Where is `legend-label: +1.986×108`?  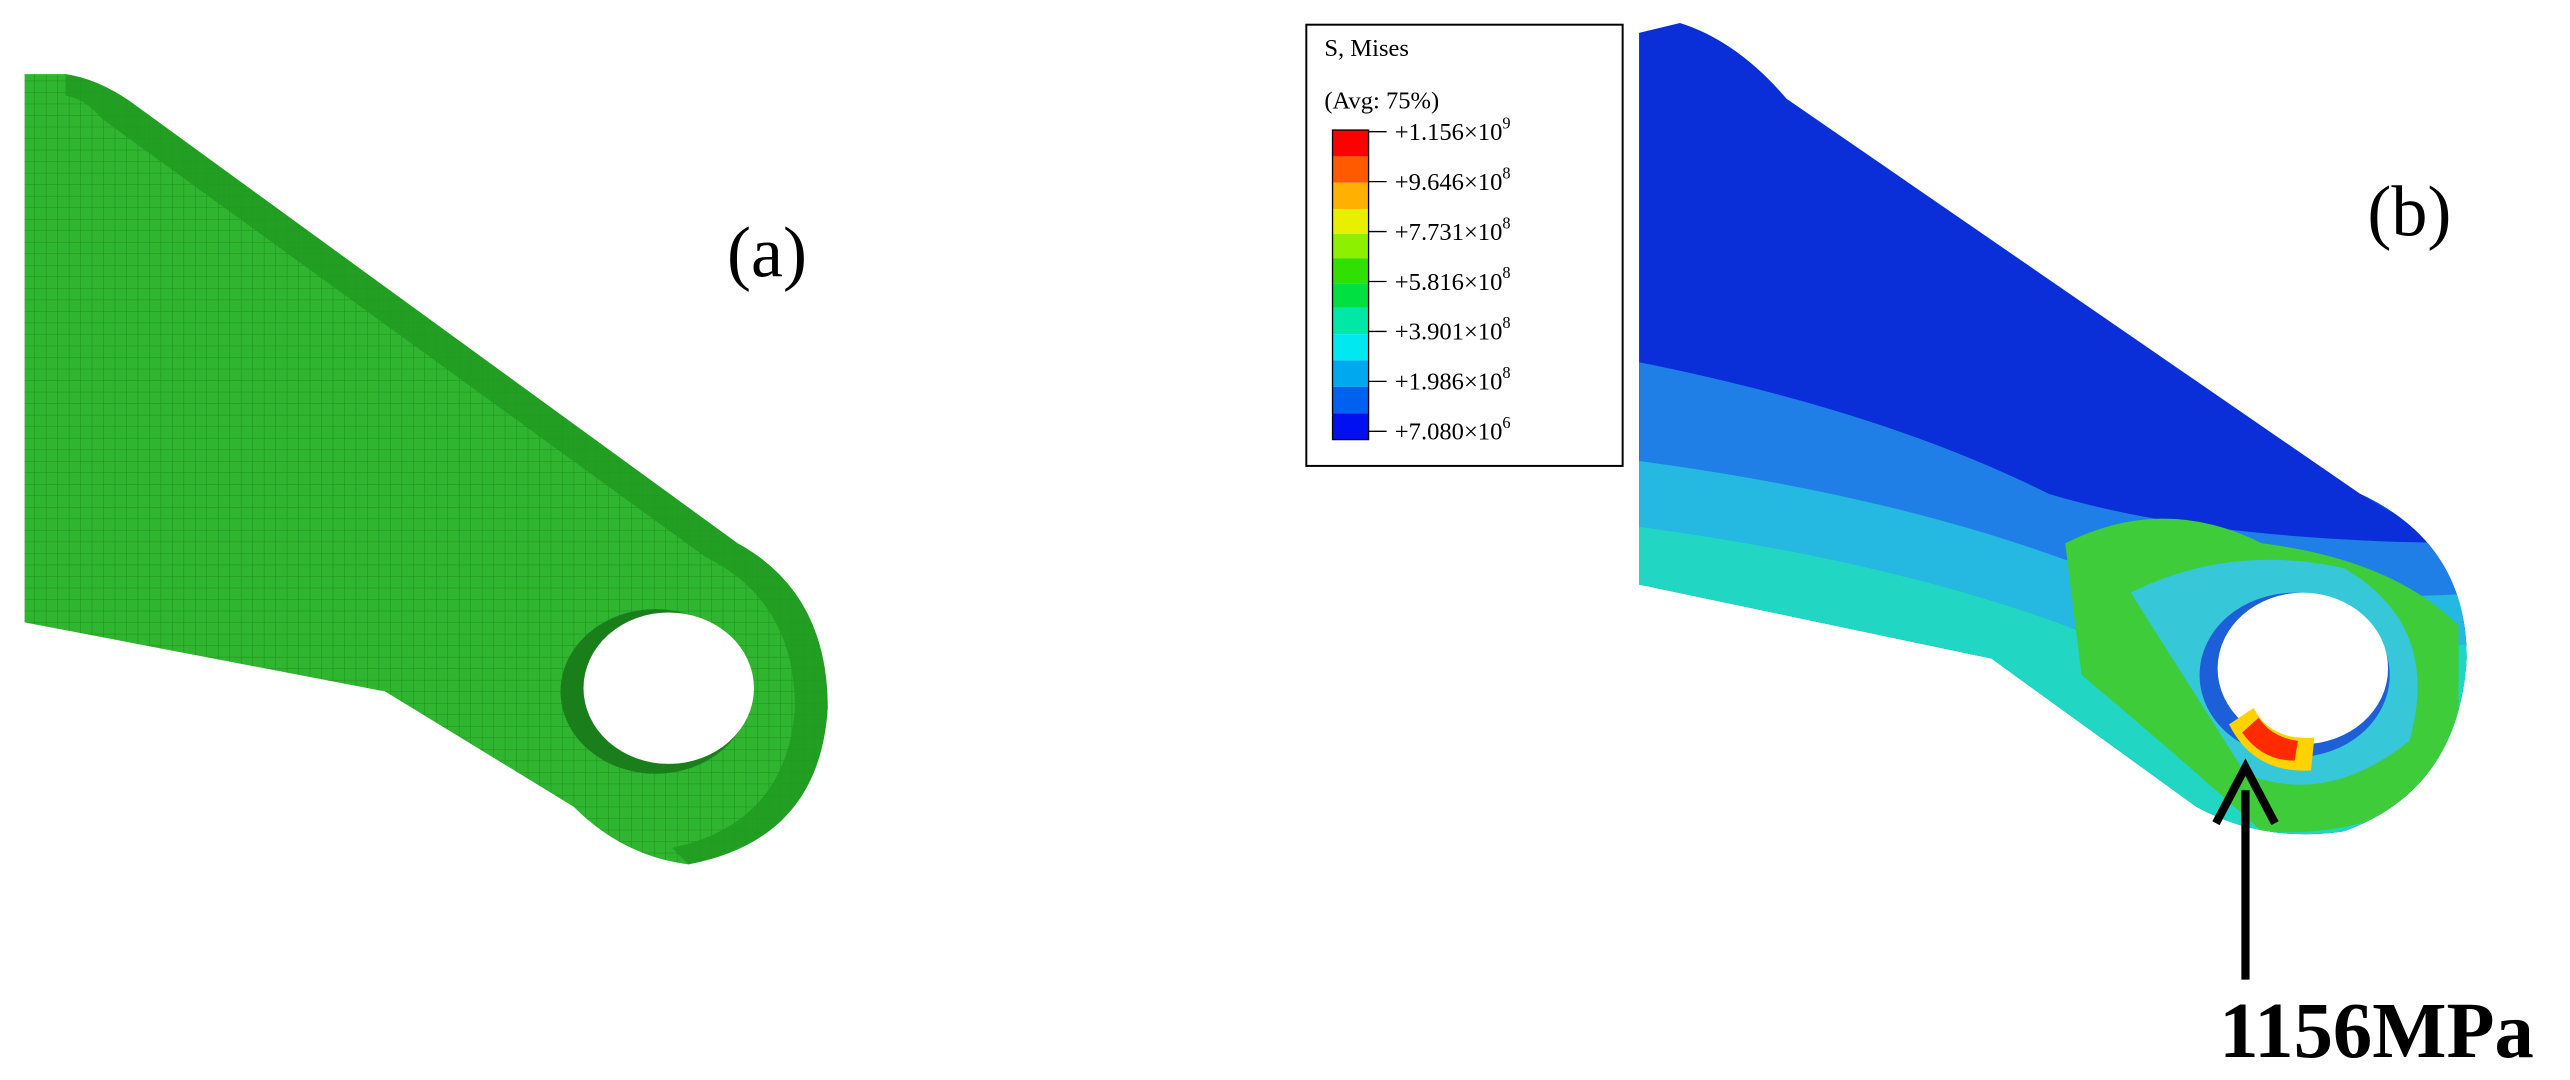
legend-label: +1.986×108 is located at coordinates (1453, 379).